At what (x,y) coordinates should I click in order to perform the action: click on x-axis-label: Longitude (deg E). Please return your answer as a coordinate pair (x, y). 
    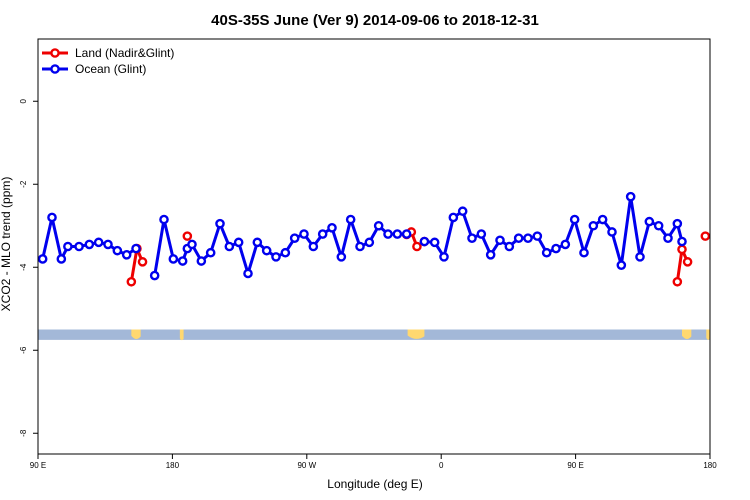
    Looking at the image, I should click on (374, 484).